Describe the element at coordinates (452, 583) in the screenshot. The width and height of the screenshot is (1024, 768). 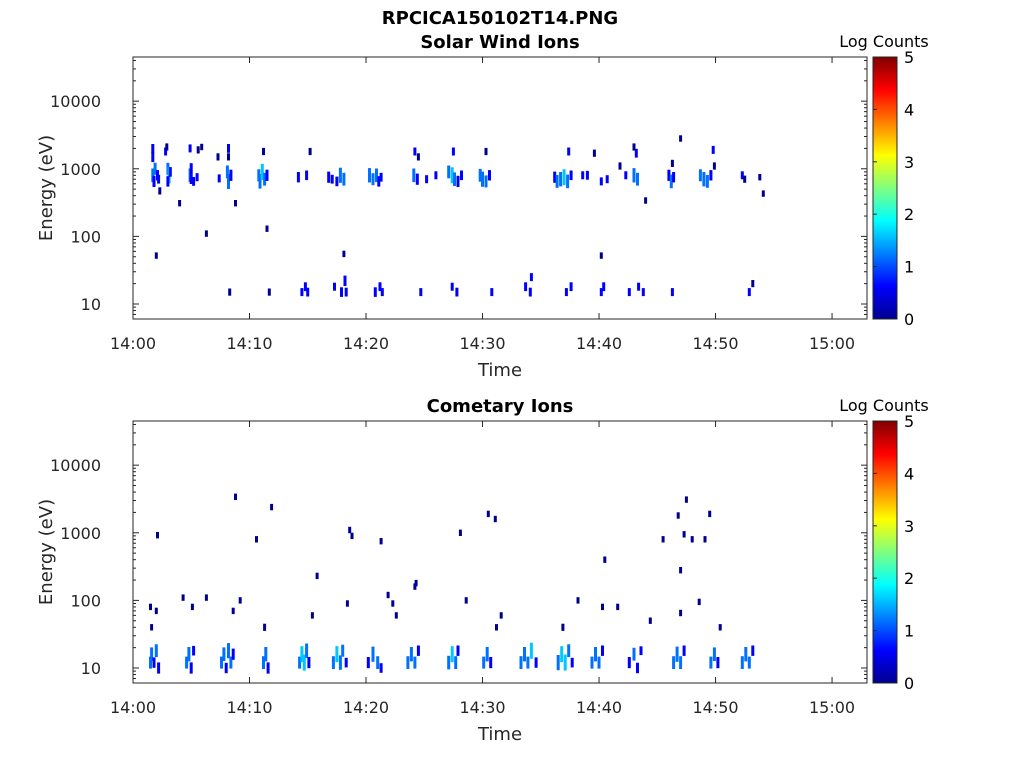
I see `heatmap-cells` at that location.